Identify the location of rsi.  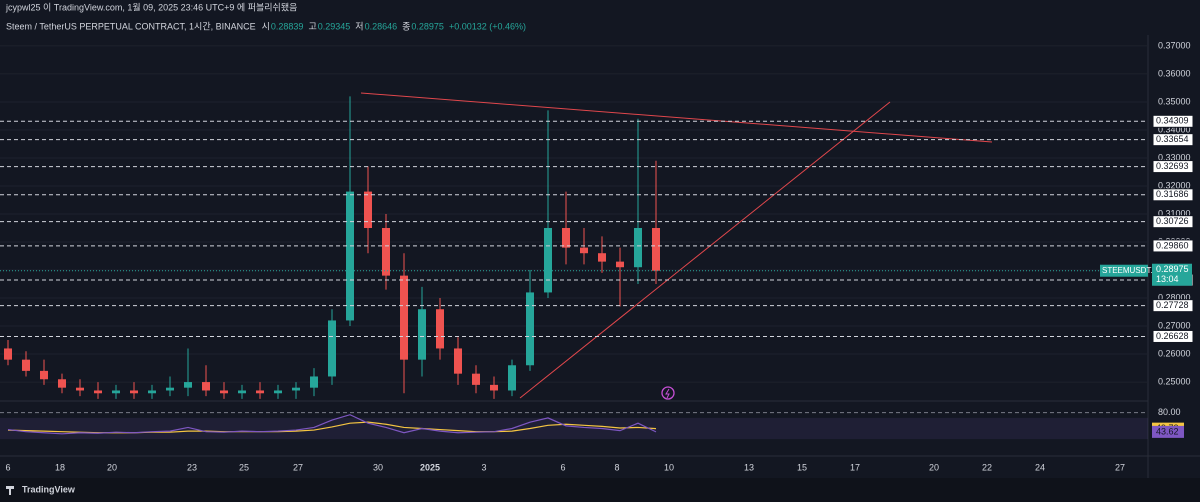
(332, 424).